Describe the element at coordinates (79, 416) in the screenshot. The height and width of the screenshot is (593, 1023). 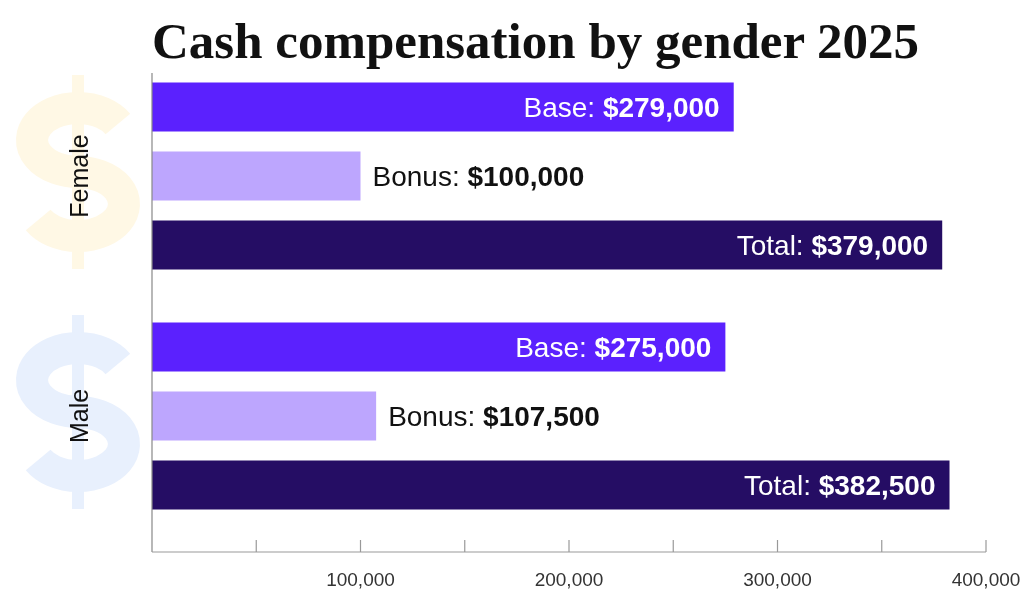
I see `y-tick-label: Male` at that location.